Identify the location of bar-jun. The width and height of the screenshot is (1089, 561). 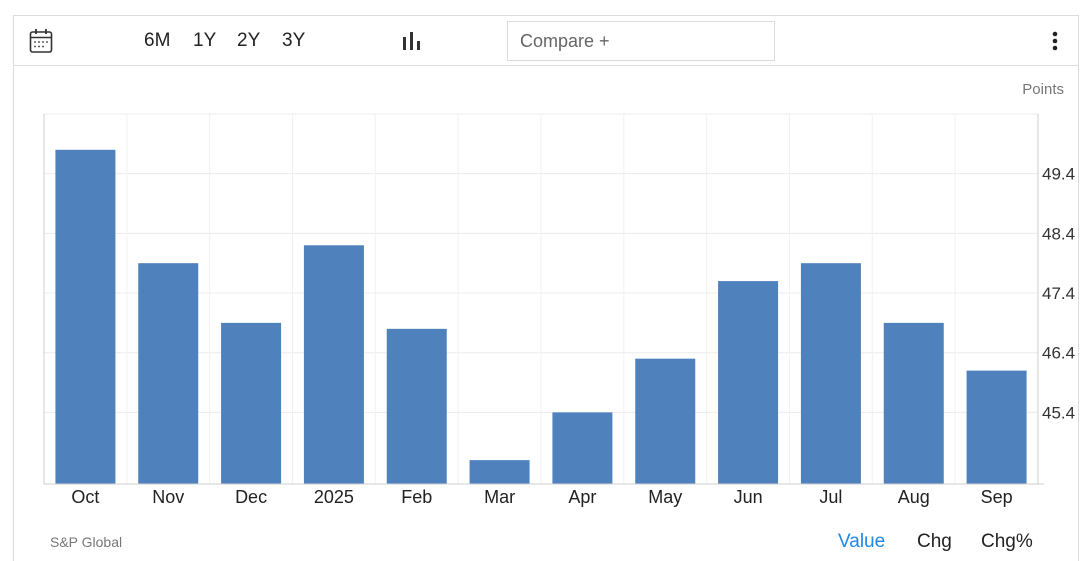
(748, 382).